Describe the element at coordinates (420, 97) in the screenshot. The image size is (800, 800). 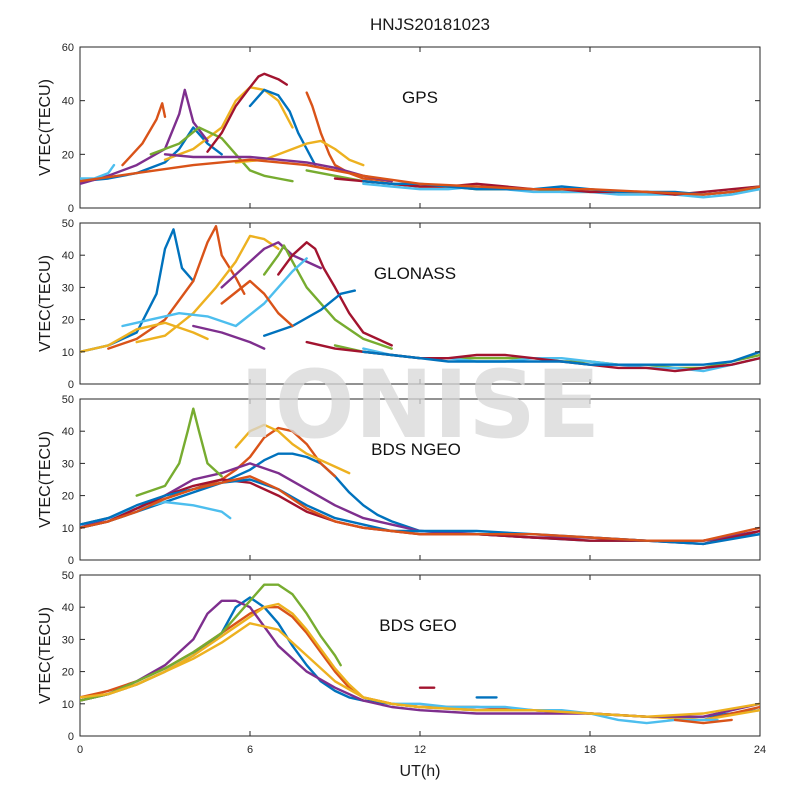
I see `panel-label: GPS` at that location.